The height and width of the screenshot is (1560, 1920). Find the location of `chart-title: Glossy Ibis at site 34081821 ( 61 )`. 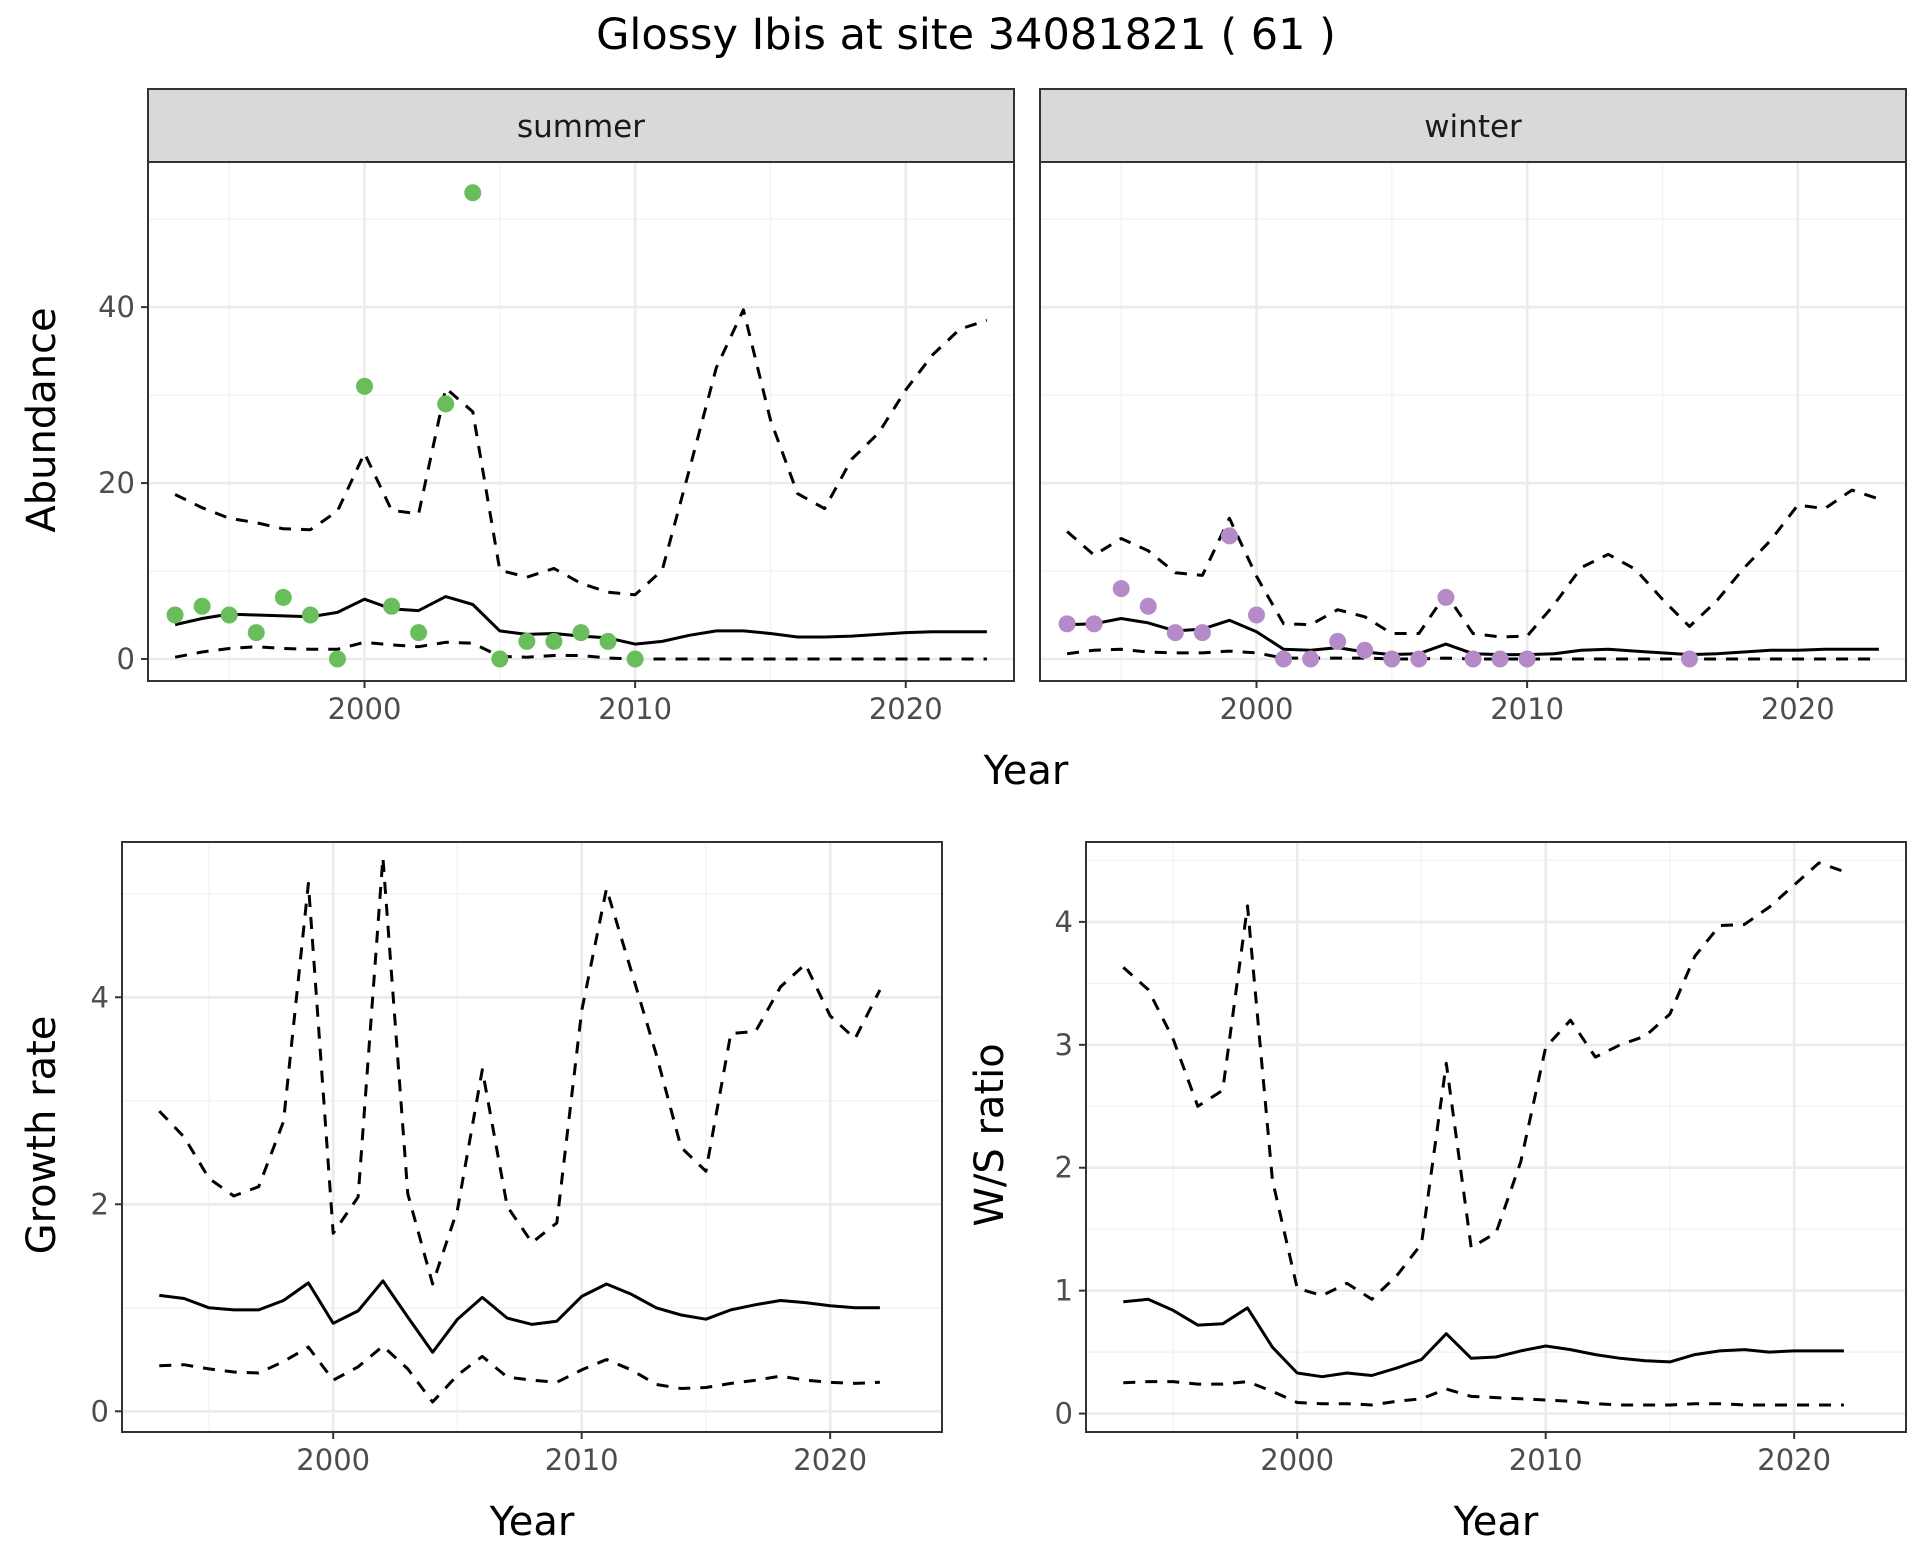

chart-title: Glossy Ibis at site 34081821 ( 61 ) is located at coordinates (966, 35).